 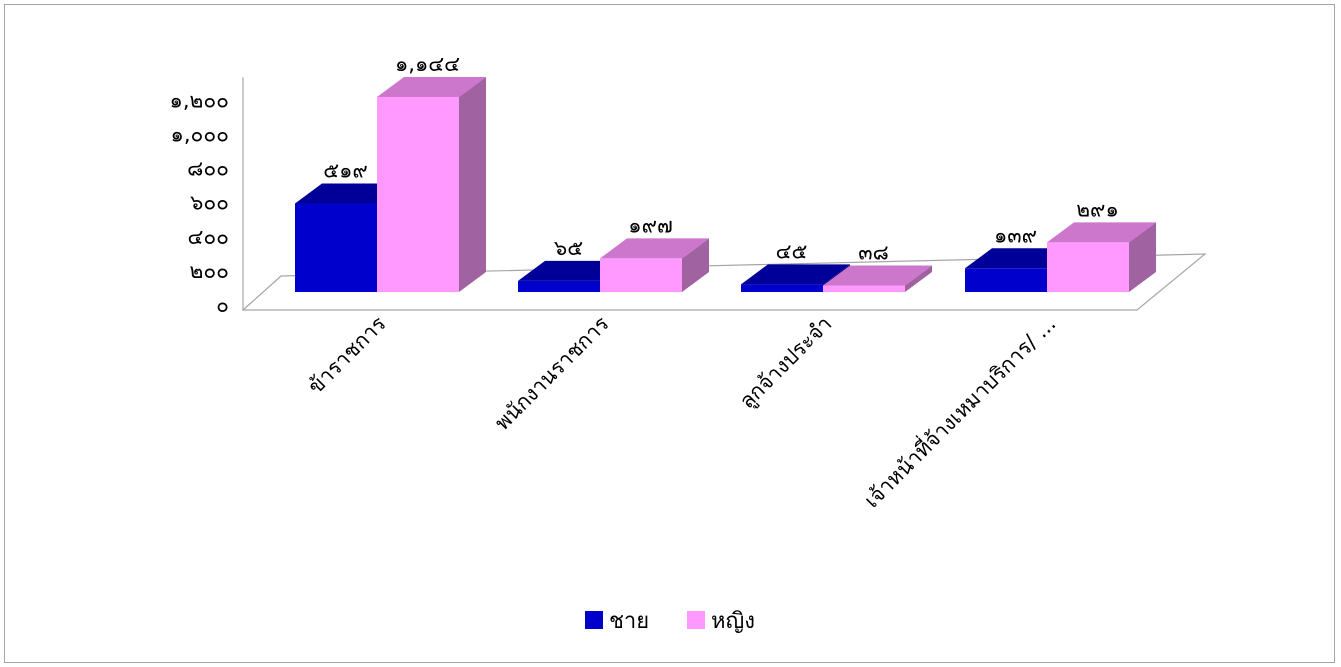 I want to click on y-tick-label: ๑,๐๐๐, so click(x=200, y=135).